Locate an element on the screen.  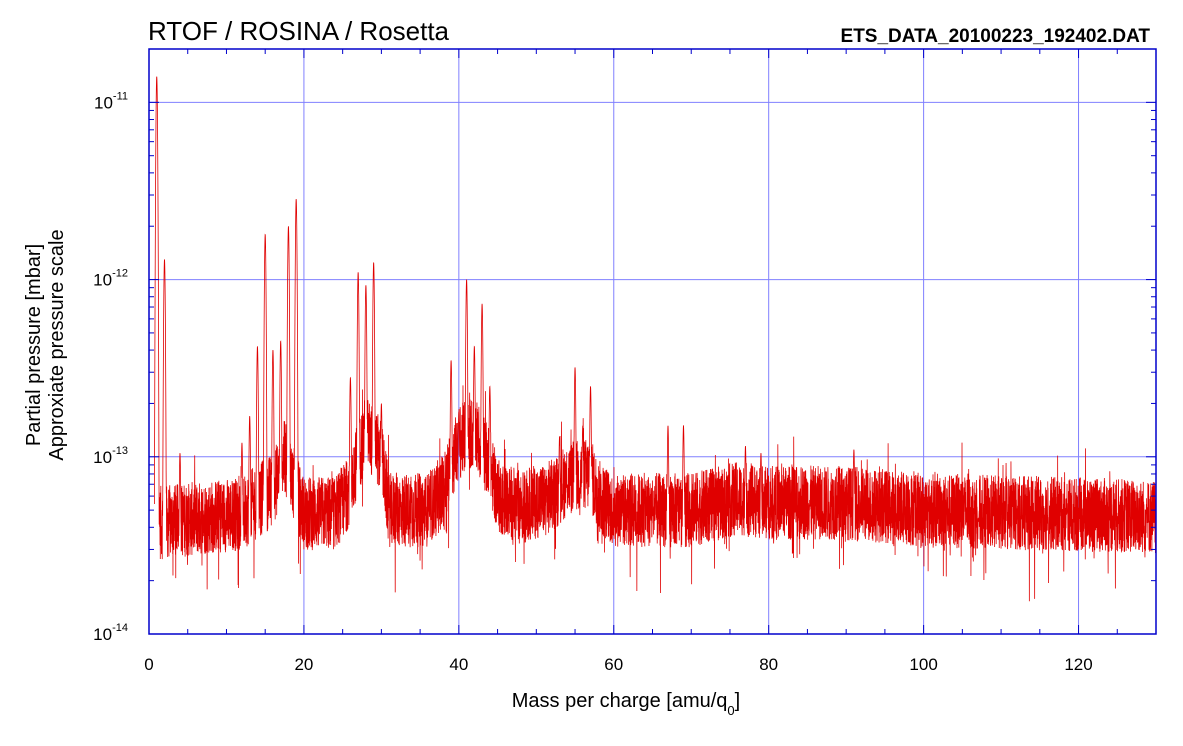
x-tick-labels: 0 20 40 60 80 100 120 is located at coordinates (618, 664).